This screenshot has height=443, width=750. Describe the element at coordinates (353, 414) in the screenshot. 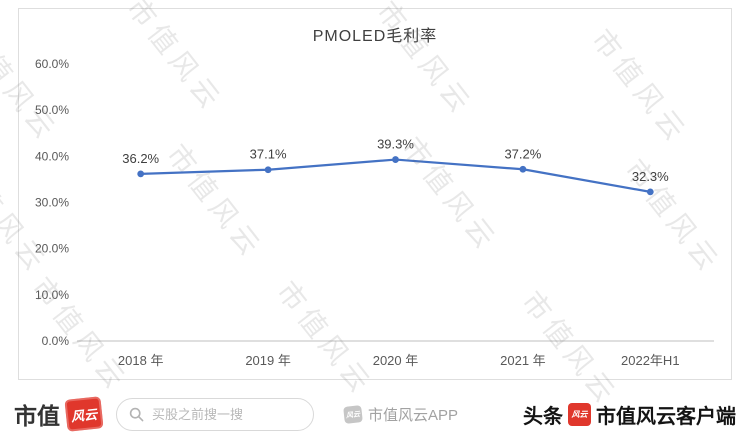

I see `fengyun-mini-logo-icon: 风云` at that location.